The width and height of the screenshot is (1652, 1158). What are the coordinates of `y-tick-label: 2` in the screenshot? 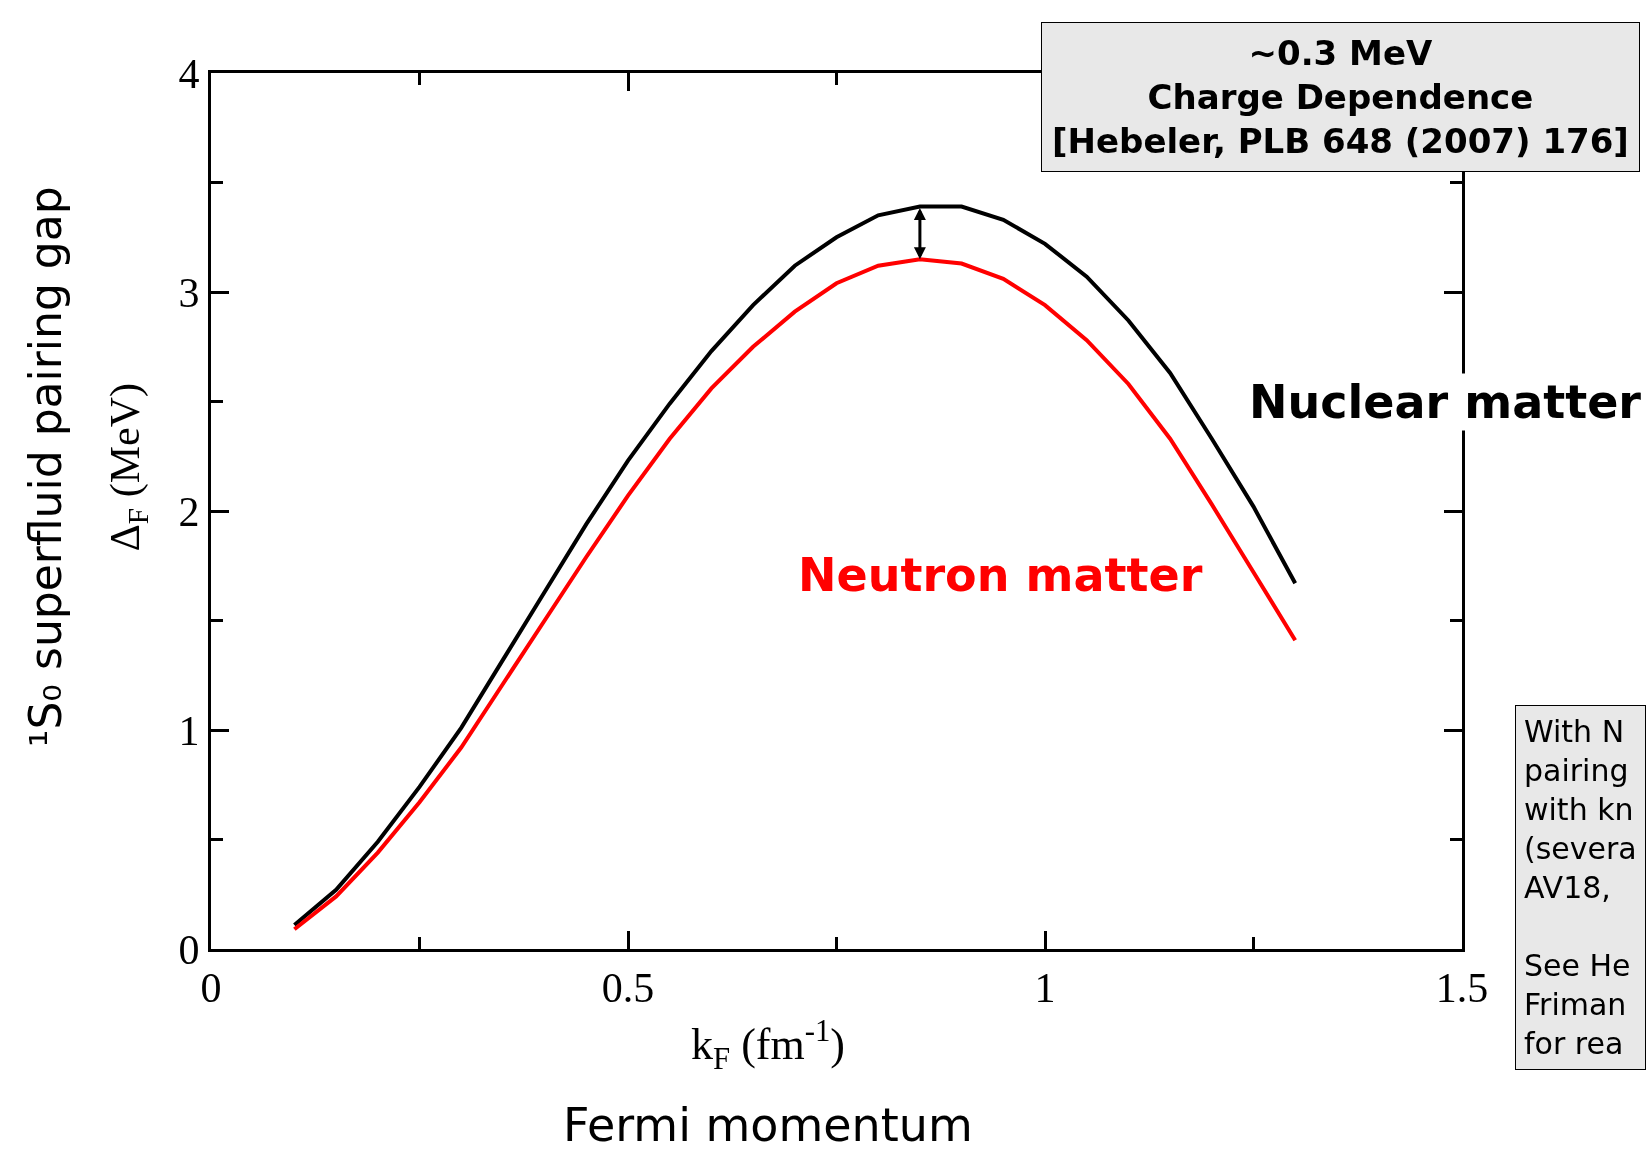 It's located at (189, 511).